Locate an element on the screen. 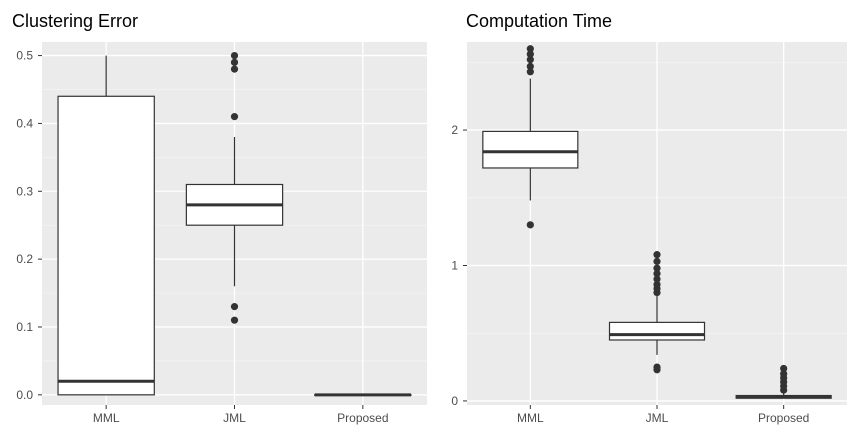 Image resolution: width=856 pixels, height=428 pixels. y-tick-label: 2 is located at coordinates (454, 130).